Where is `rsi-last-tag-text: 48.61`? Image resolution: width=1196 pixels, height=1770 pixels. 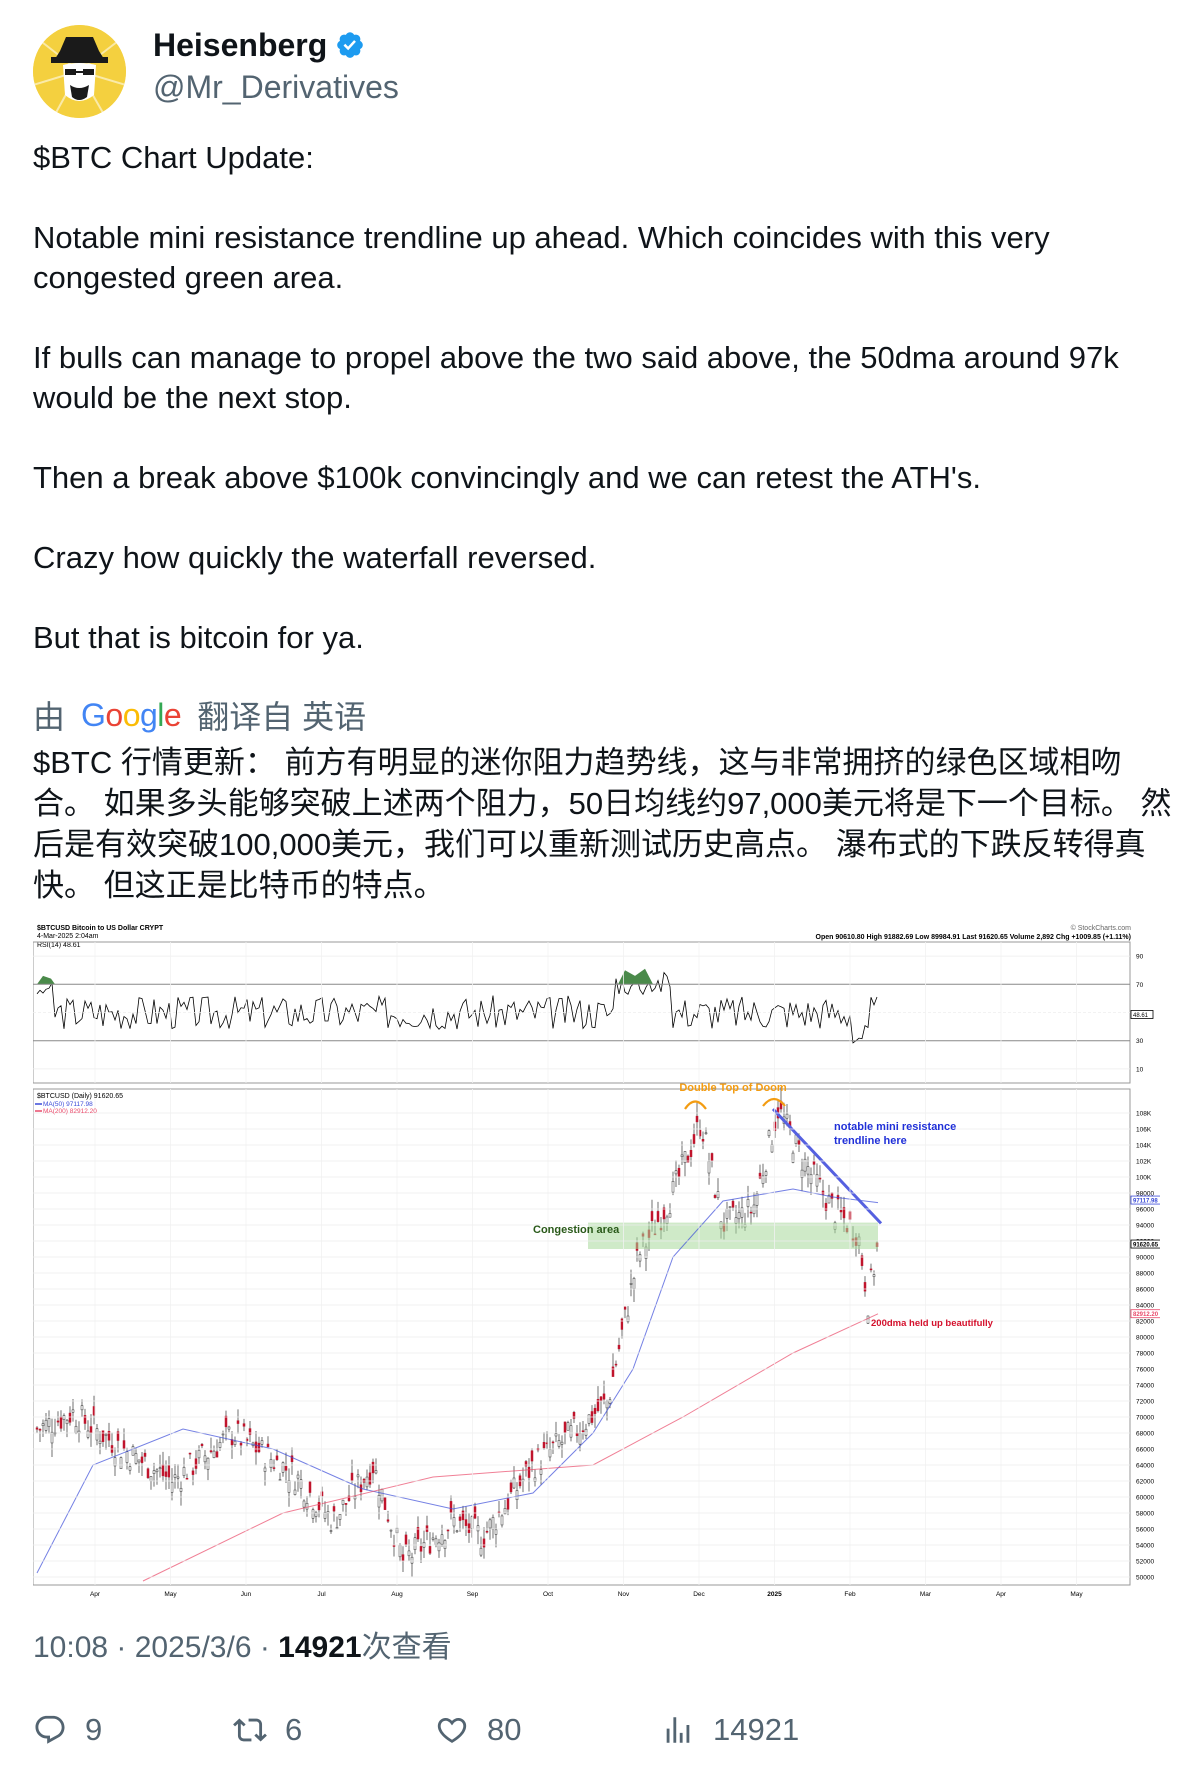 rsi-last-tag-text: 48.61 is located at coordinates (1141, 1016).